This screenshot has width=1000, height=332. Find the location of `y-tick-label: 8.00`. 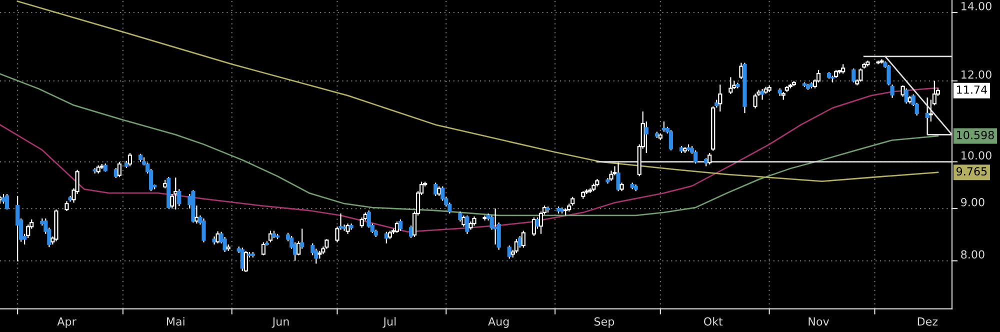

y-tick-label: 8.00 is located at coordinates (972, 254).